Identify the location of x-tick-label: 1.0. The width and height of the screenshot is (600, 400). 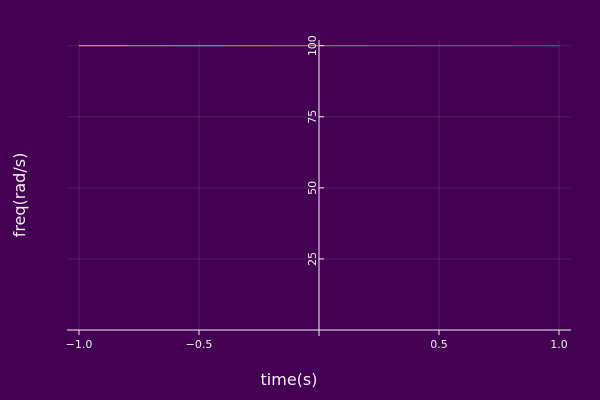
(559, 344).